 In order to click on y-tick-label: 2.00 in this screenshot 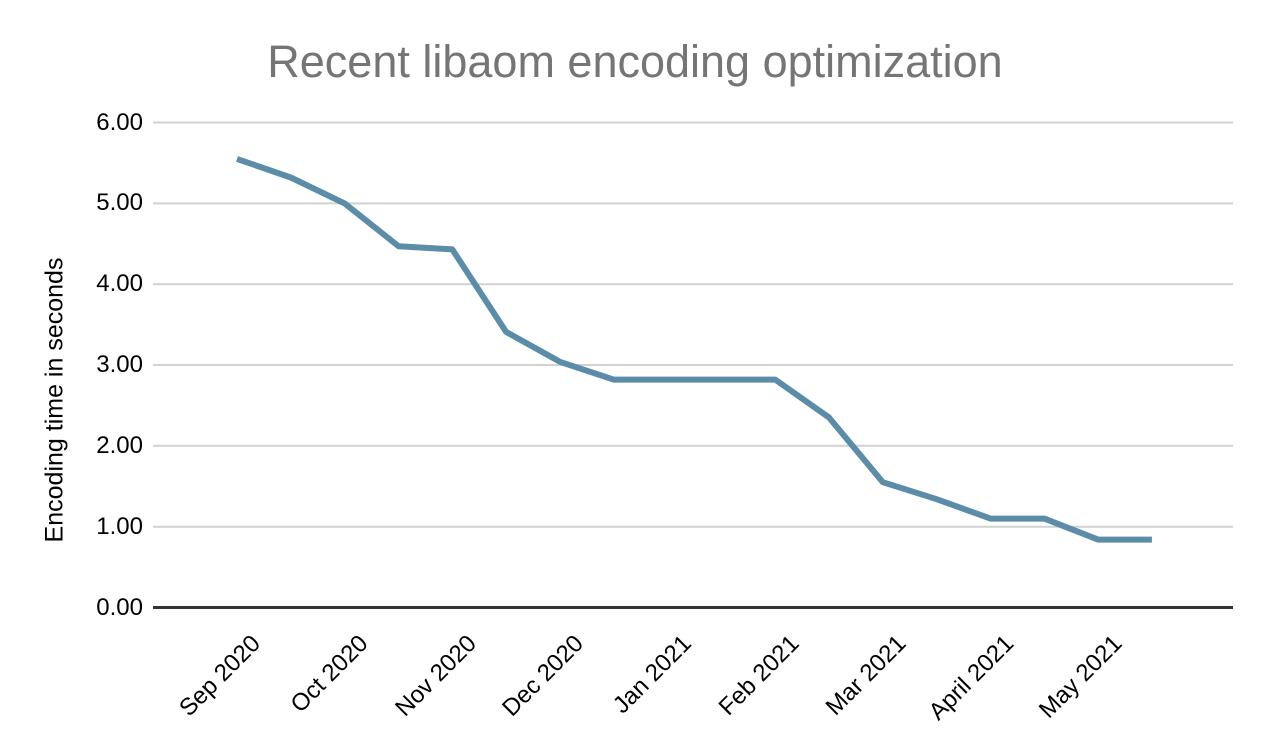, I will do `click(119, 445)`.